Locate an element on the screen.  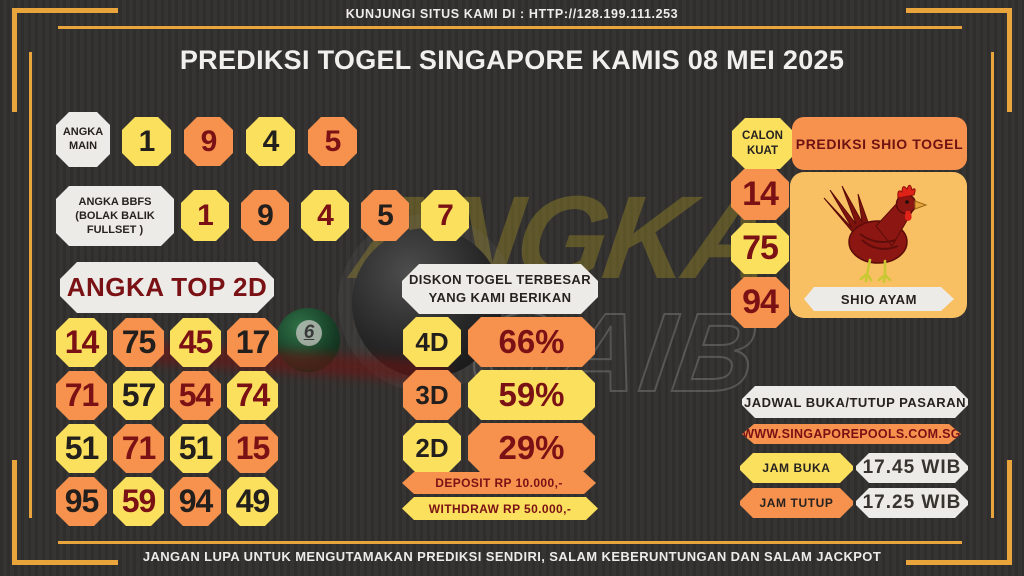
shio-panel: SHIO AYAM is located at coordinates (878, 245).